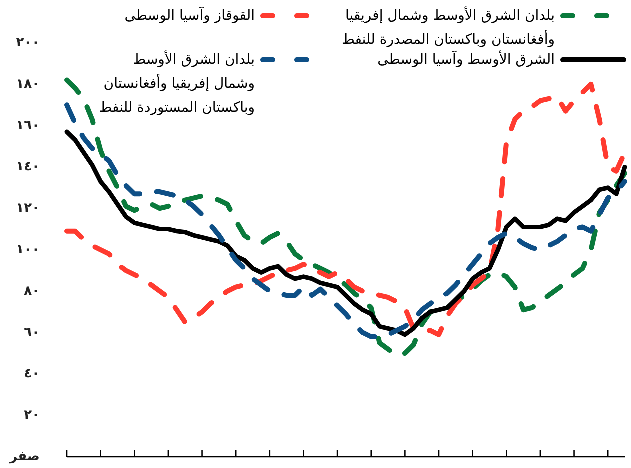 Image resolution: width=631 pixels, height=468 pixels. What do you see at coordinates (32, 332) in the screenshot?
I see `y-tick-label: ٦٠` at bounding box center [32, 332].